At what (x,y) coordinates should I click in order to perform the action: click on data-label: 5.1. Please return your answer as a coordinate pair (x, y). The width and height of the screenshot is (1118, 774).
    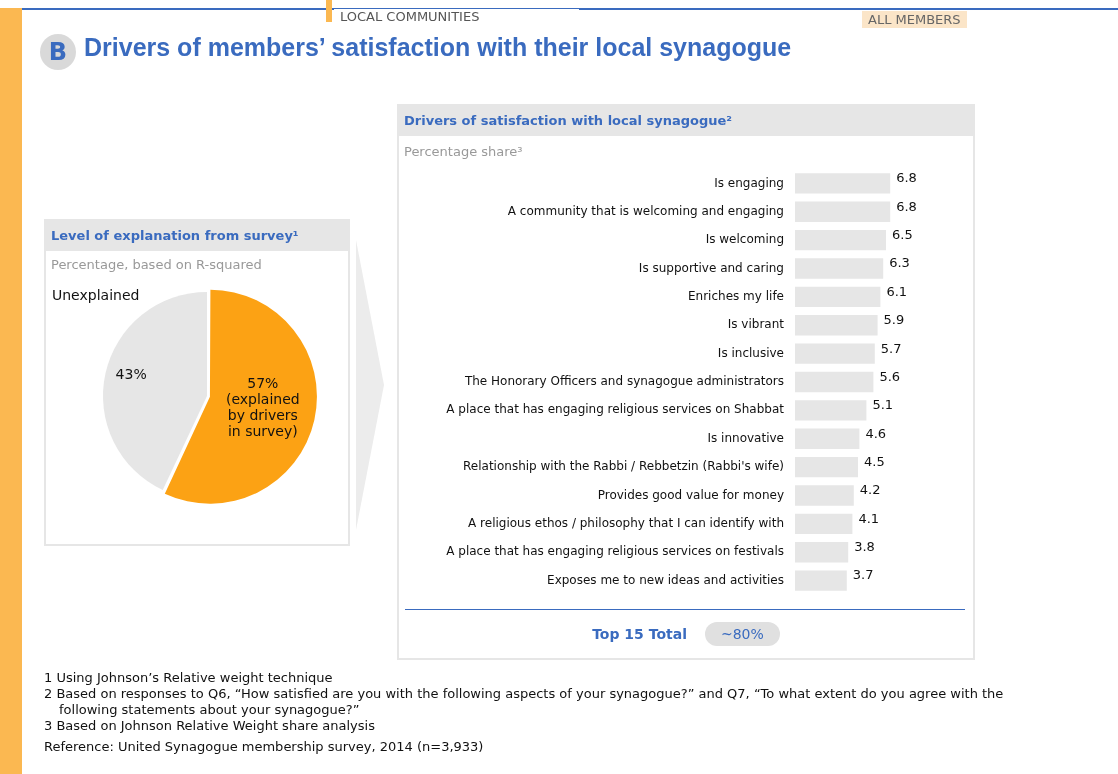
    Looking at the image, I should click on (883, 405).